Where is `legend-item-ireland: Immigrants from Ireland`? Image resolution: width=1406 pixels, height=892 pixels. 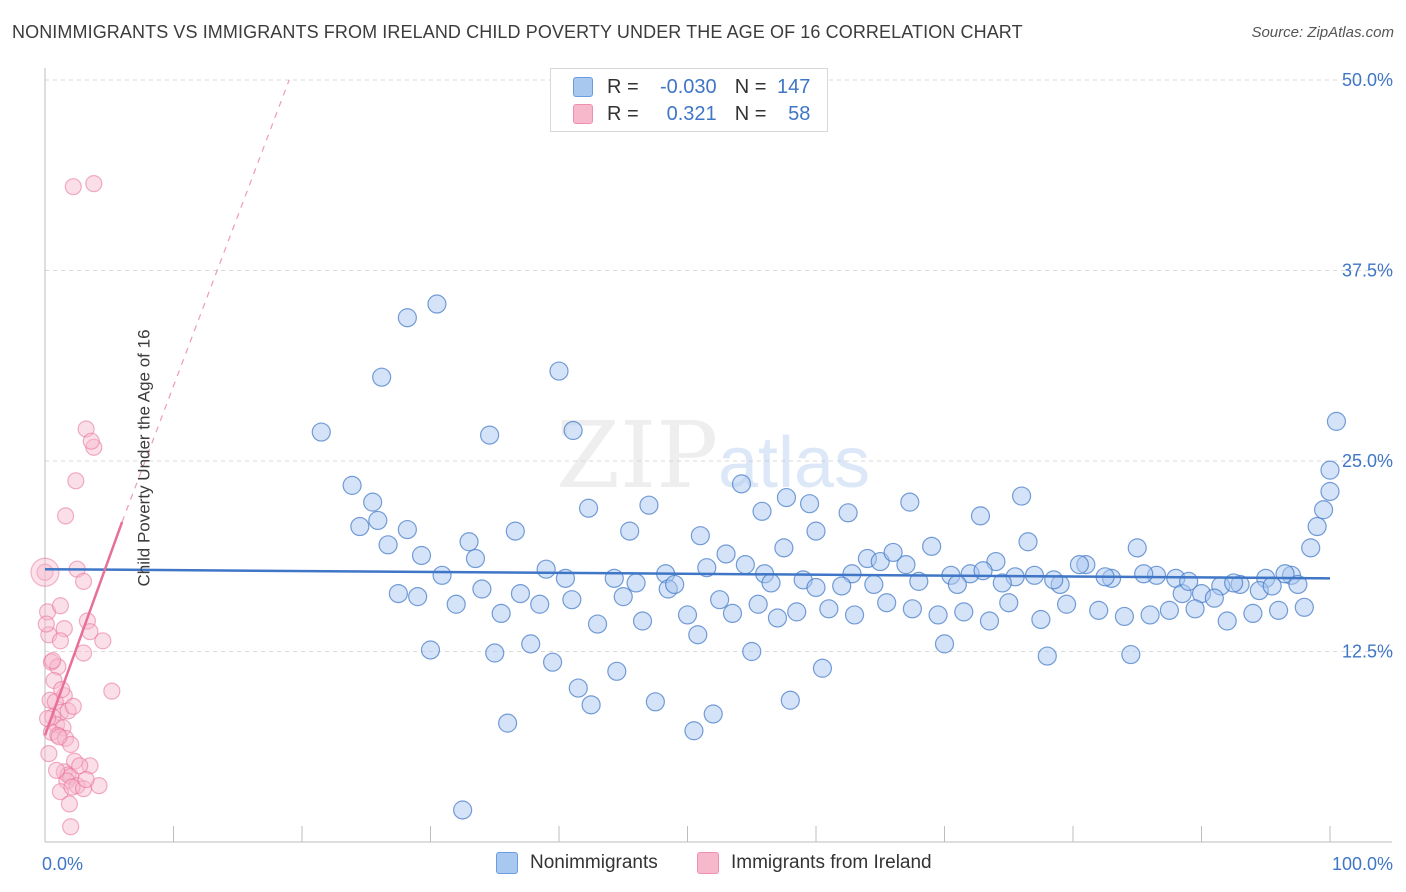 legend-item-ireland: Immigrants from Ireland is located at coordinates (814, 863).